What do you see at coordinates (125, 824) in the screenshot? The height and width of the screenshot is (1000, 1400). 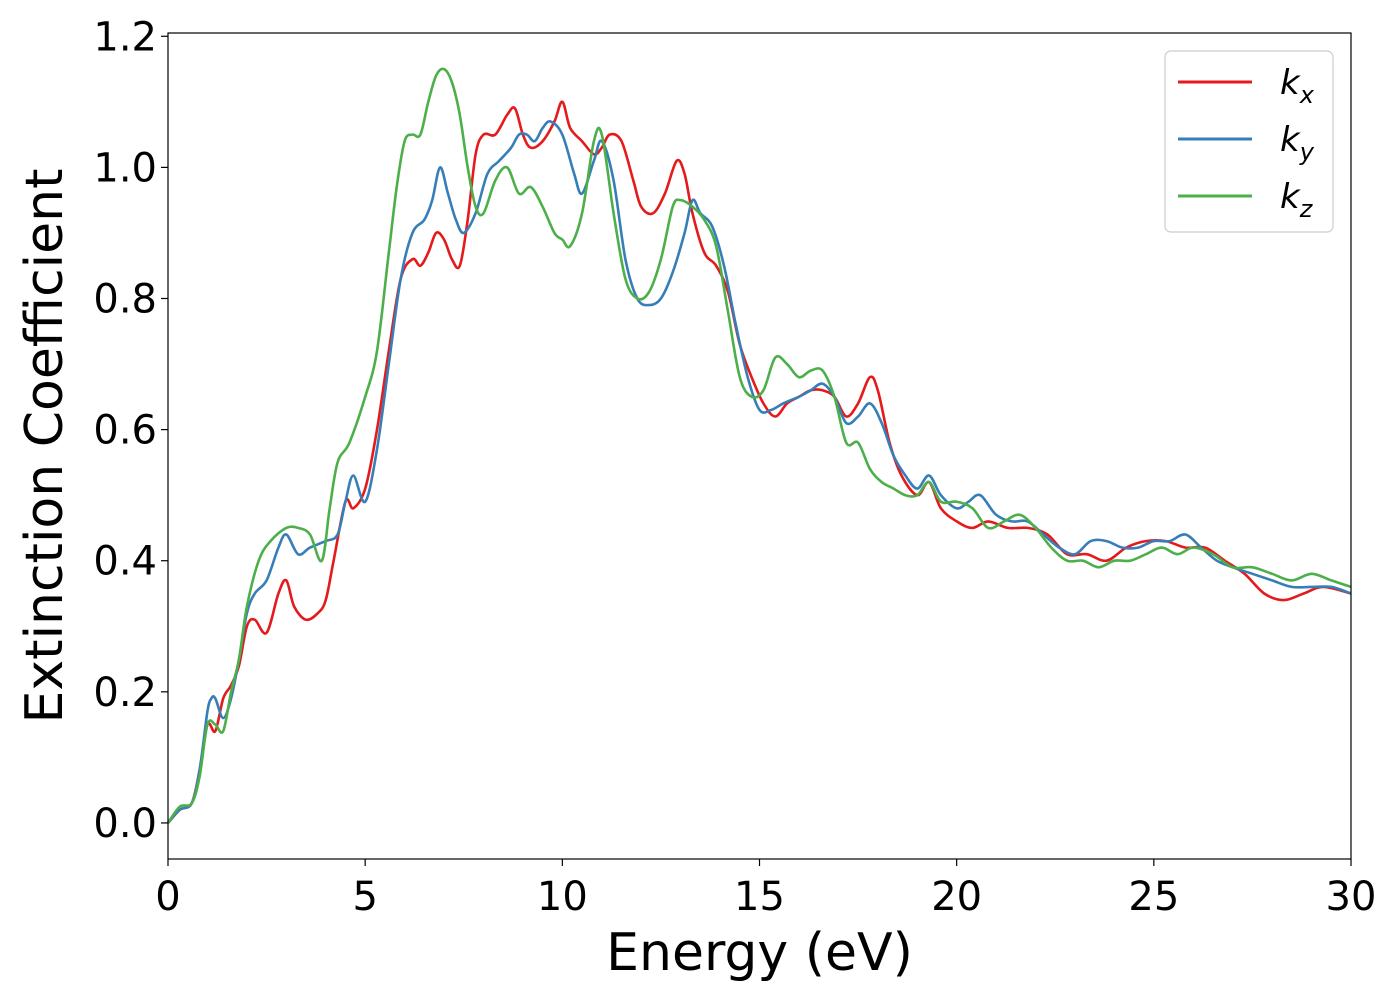 I see `y-tick-label: 0.0` at bounding box center [125, 824].